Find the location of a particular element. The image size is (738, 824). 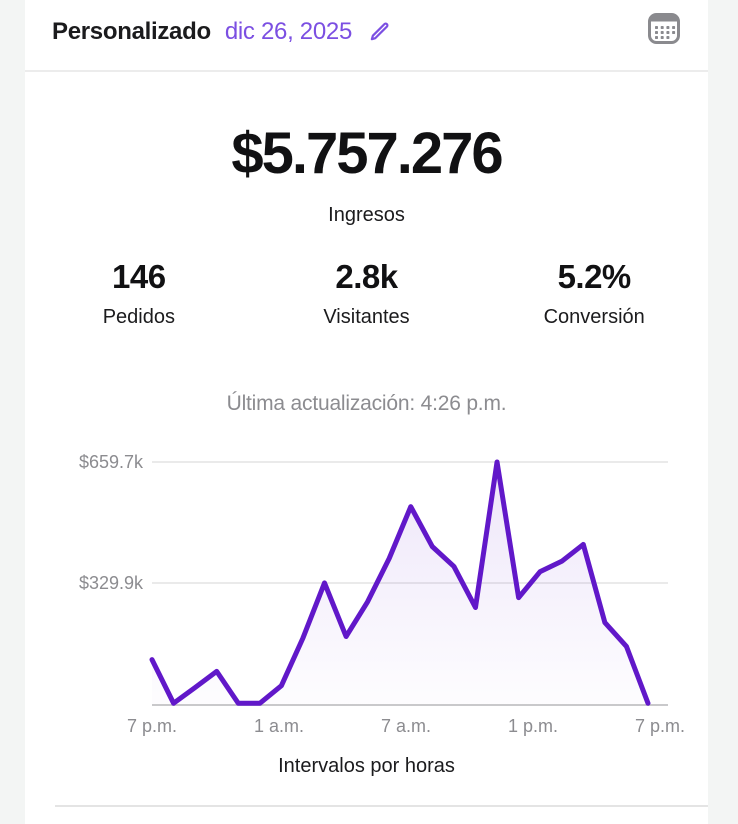

calendar-button is located at coordinates (664, 28).